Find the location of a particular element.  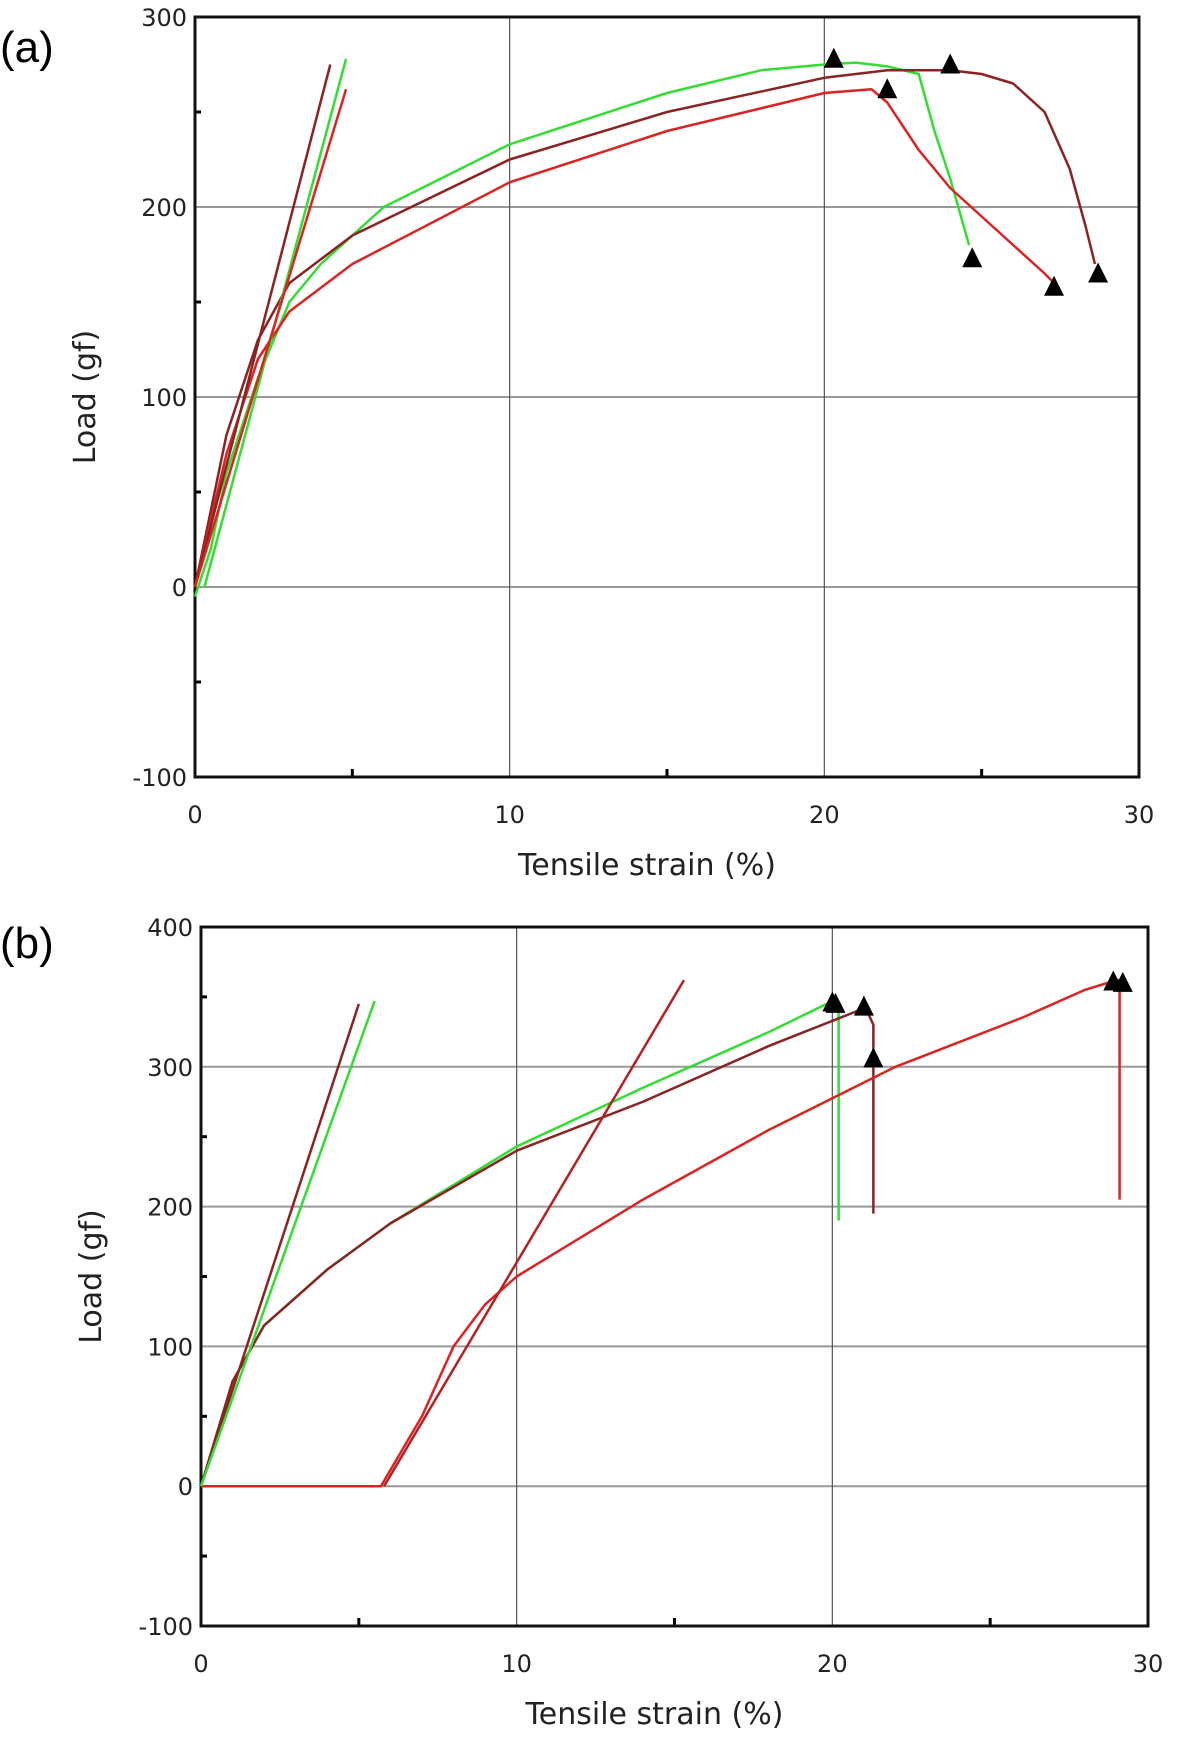

series-green-tangent-line is located at coordinates (287, 1243).